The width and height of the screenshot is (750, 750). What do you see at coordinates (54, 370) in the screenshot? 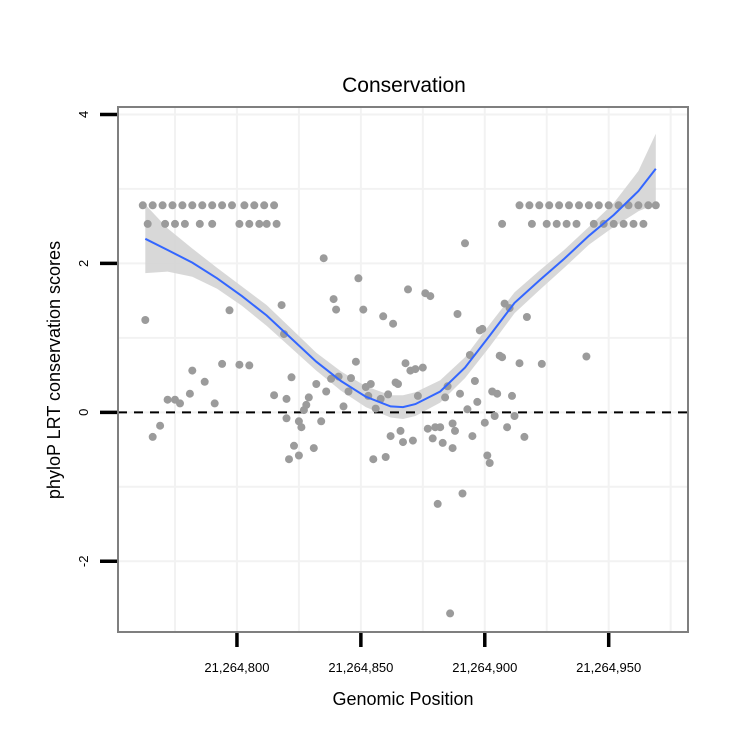
I see `y-axis-label: phyloP LRT conservation scores` at bounding box center [54, 370].